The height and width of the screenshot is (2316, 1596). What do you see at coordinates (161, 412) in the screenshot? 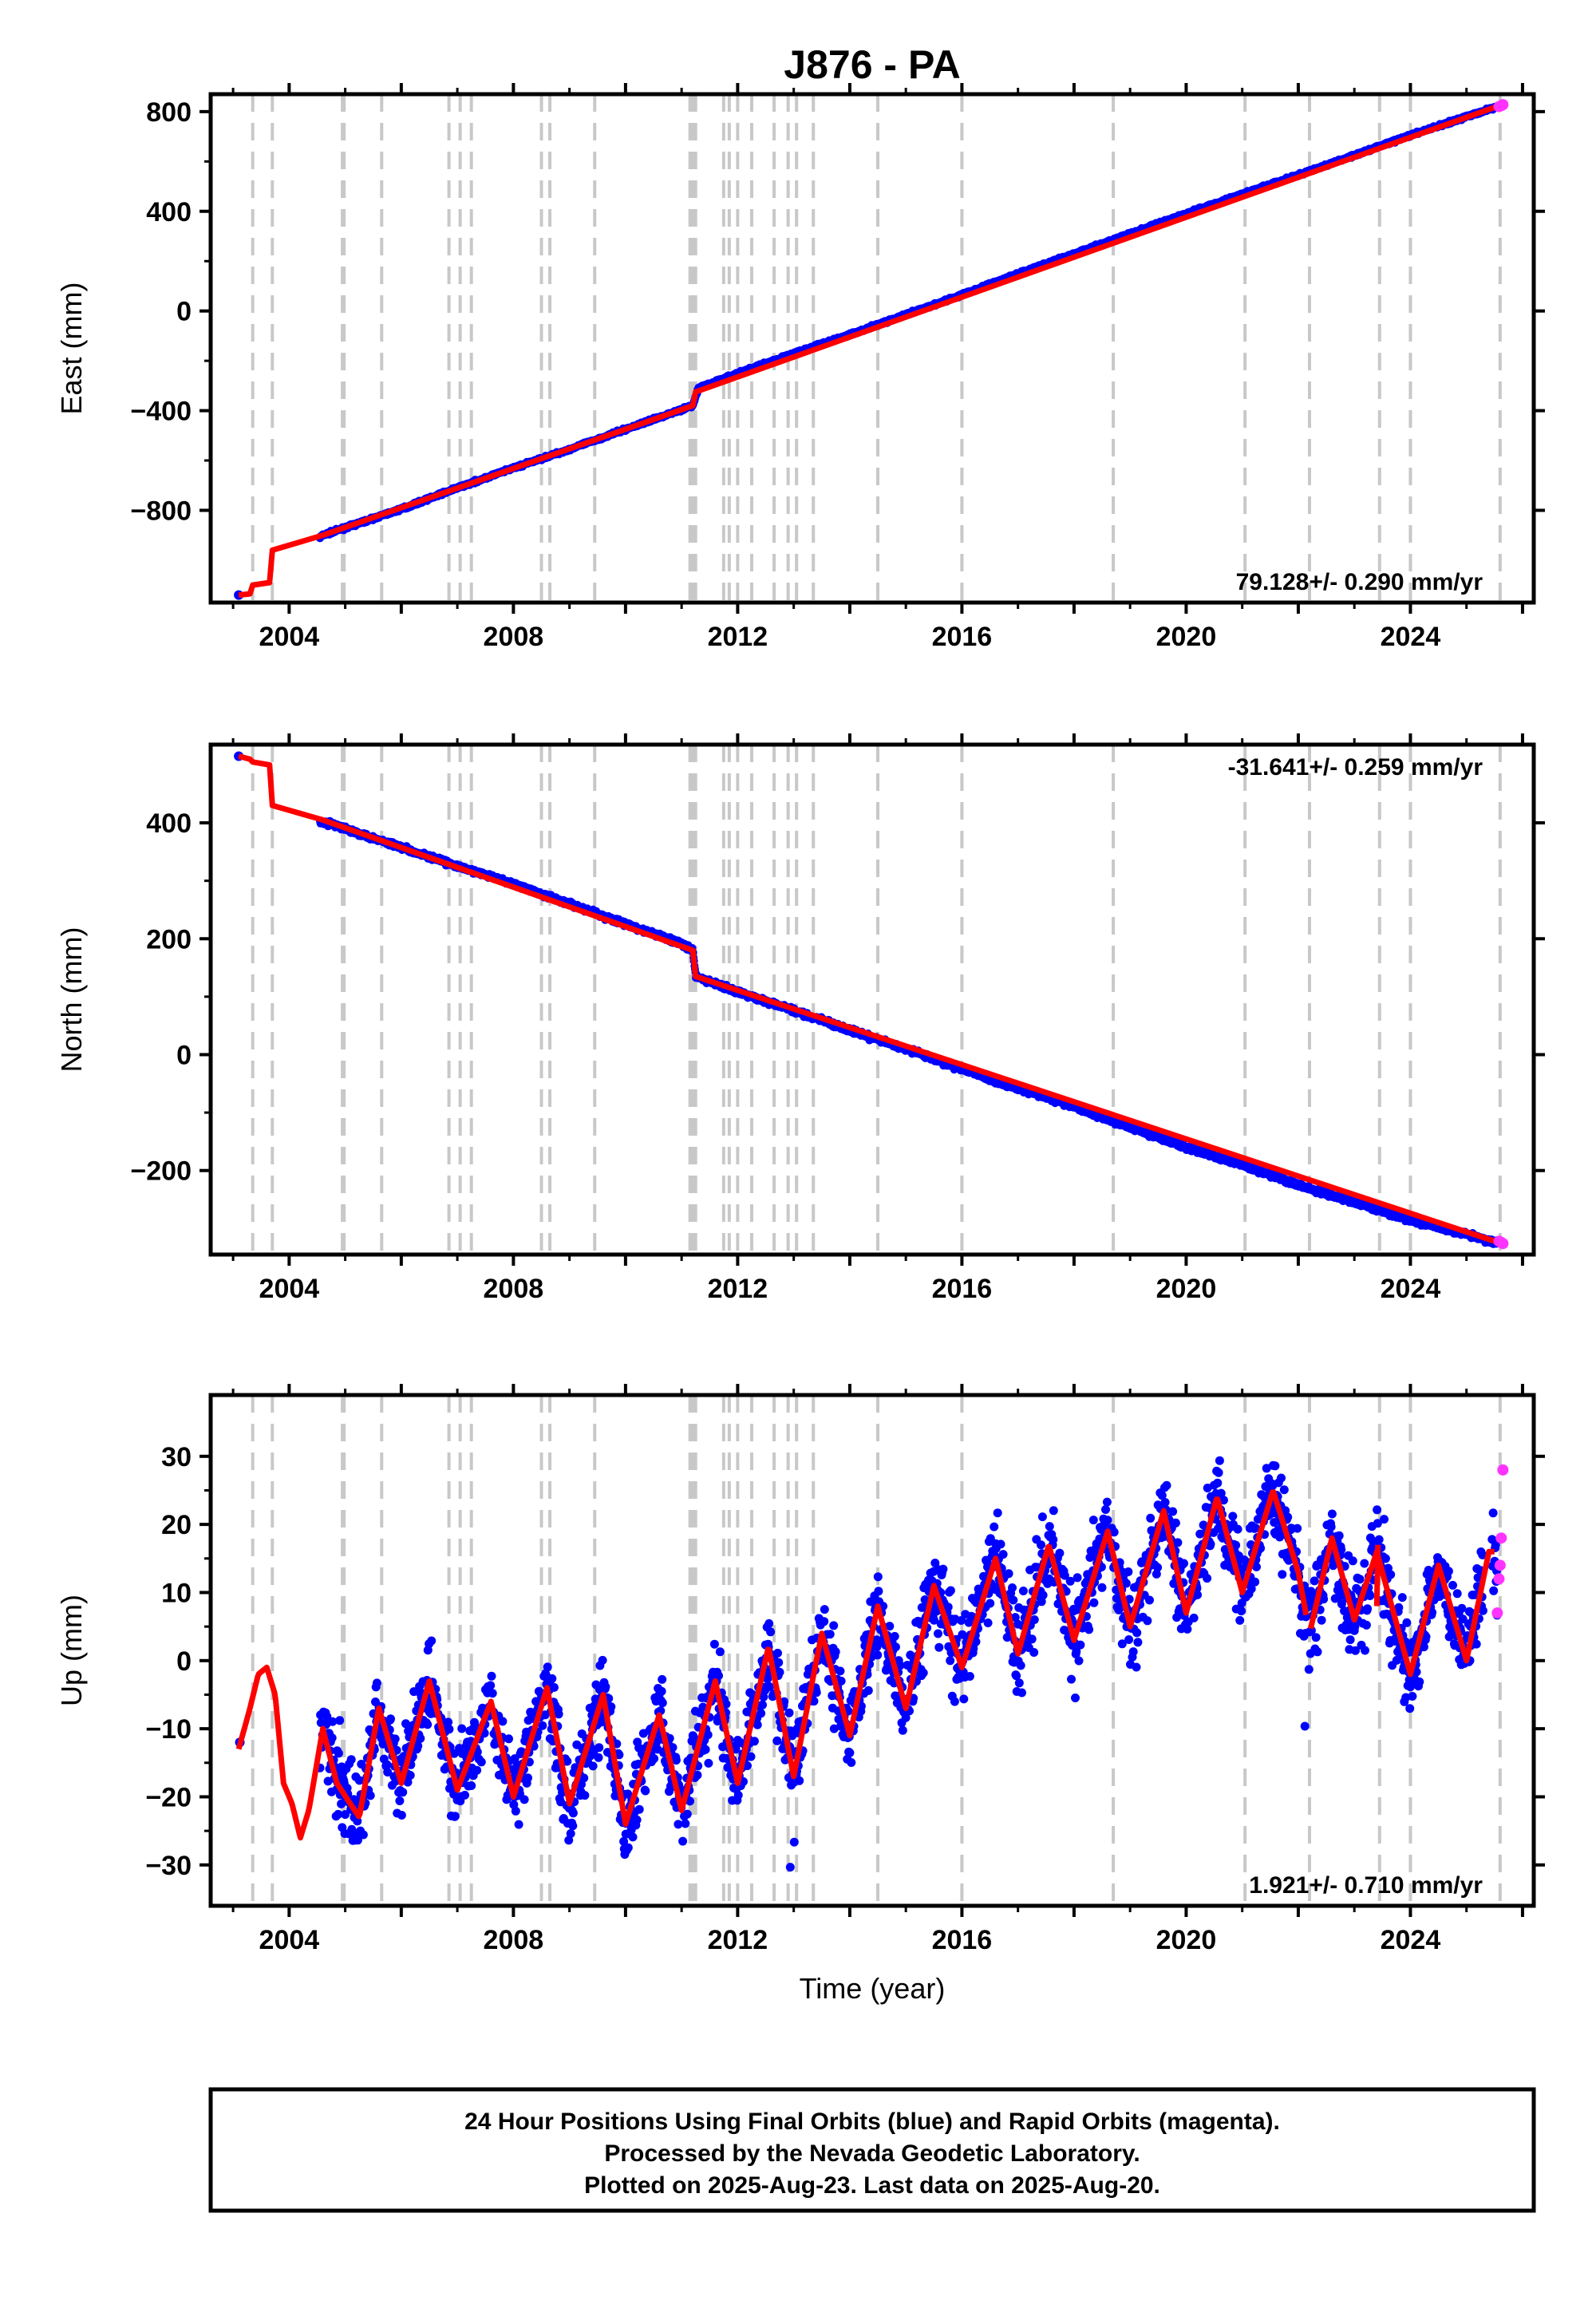
I see `y-tick-label: −400` at bounding box center [161, 412].